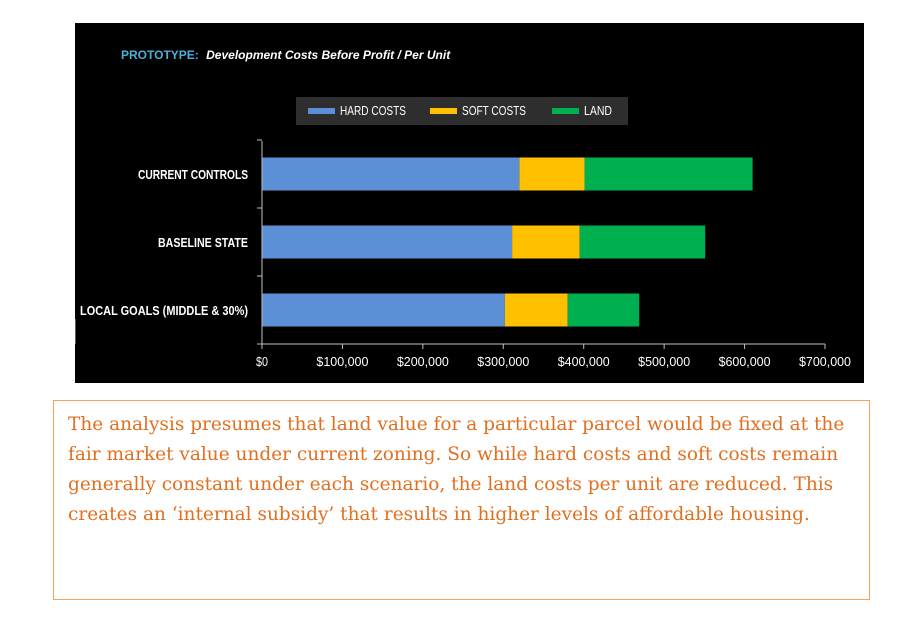 The height and width of the screenshot is (617, 914). Describe the element at coordinates (460, 110) in the screenshot. I see `legend: HARD COSTS SOFT COSTS LAND` at that location.